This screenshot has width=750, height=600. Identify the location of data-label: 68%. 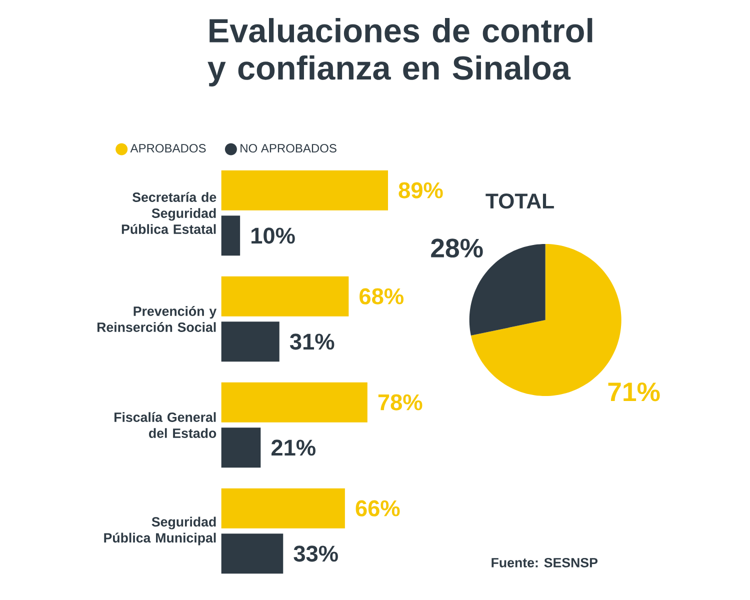
(382, 296).